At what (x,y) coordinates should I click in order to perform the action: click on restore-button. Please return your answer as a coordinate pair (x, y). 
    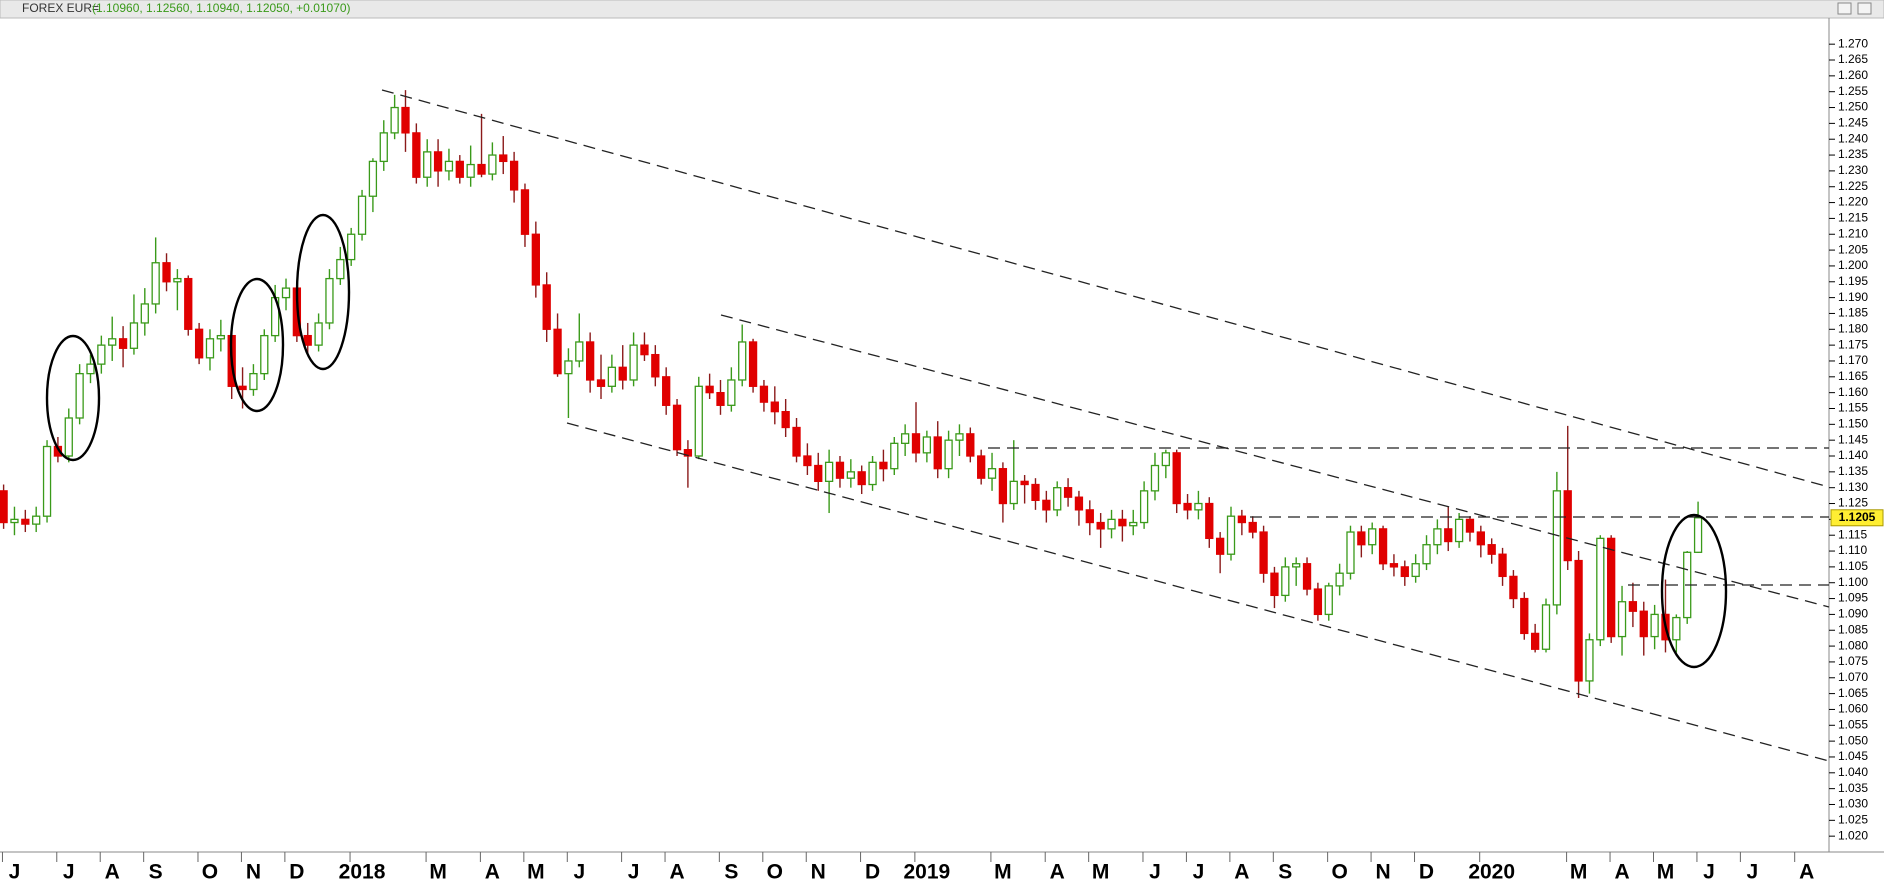
    Looking at the image, I should click on (1844, 8).